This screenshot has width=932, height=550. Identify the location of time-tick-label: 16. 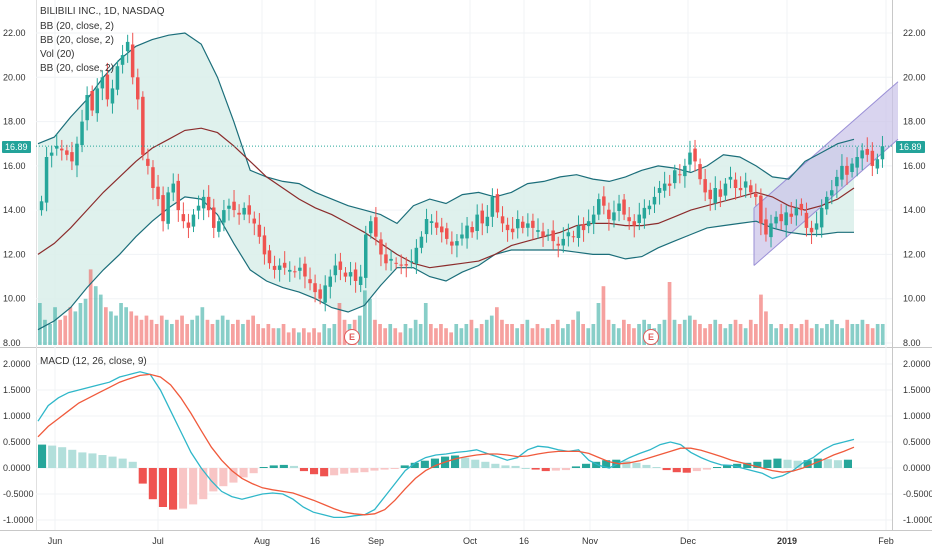
(524, 541).